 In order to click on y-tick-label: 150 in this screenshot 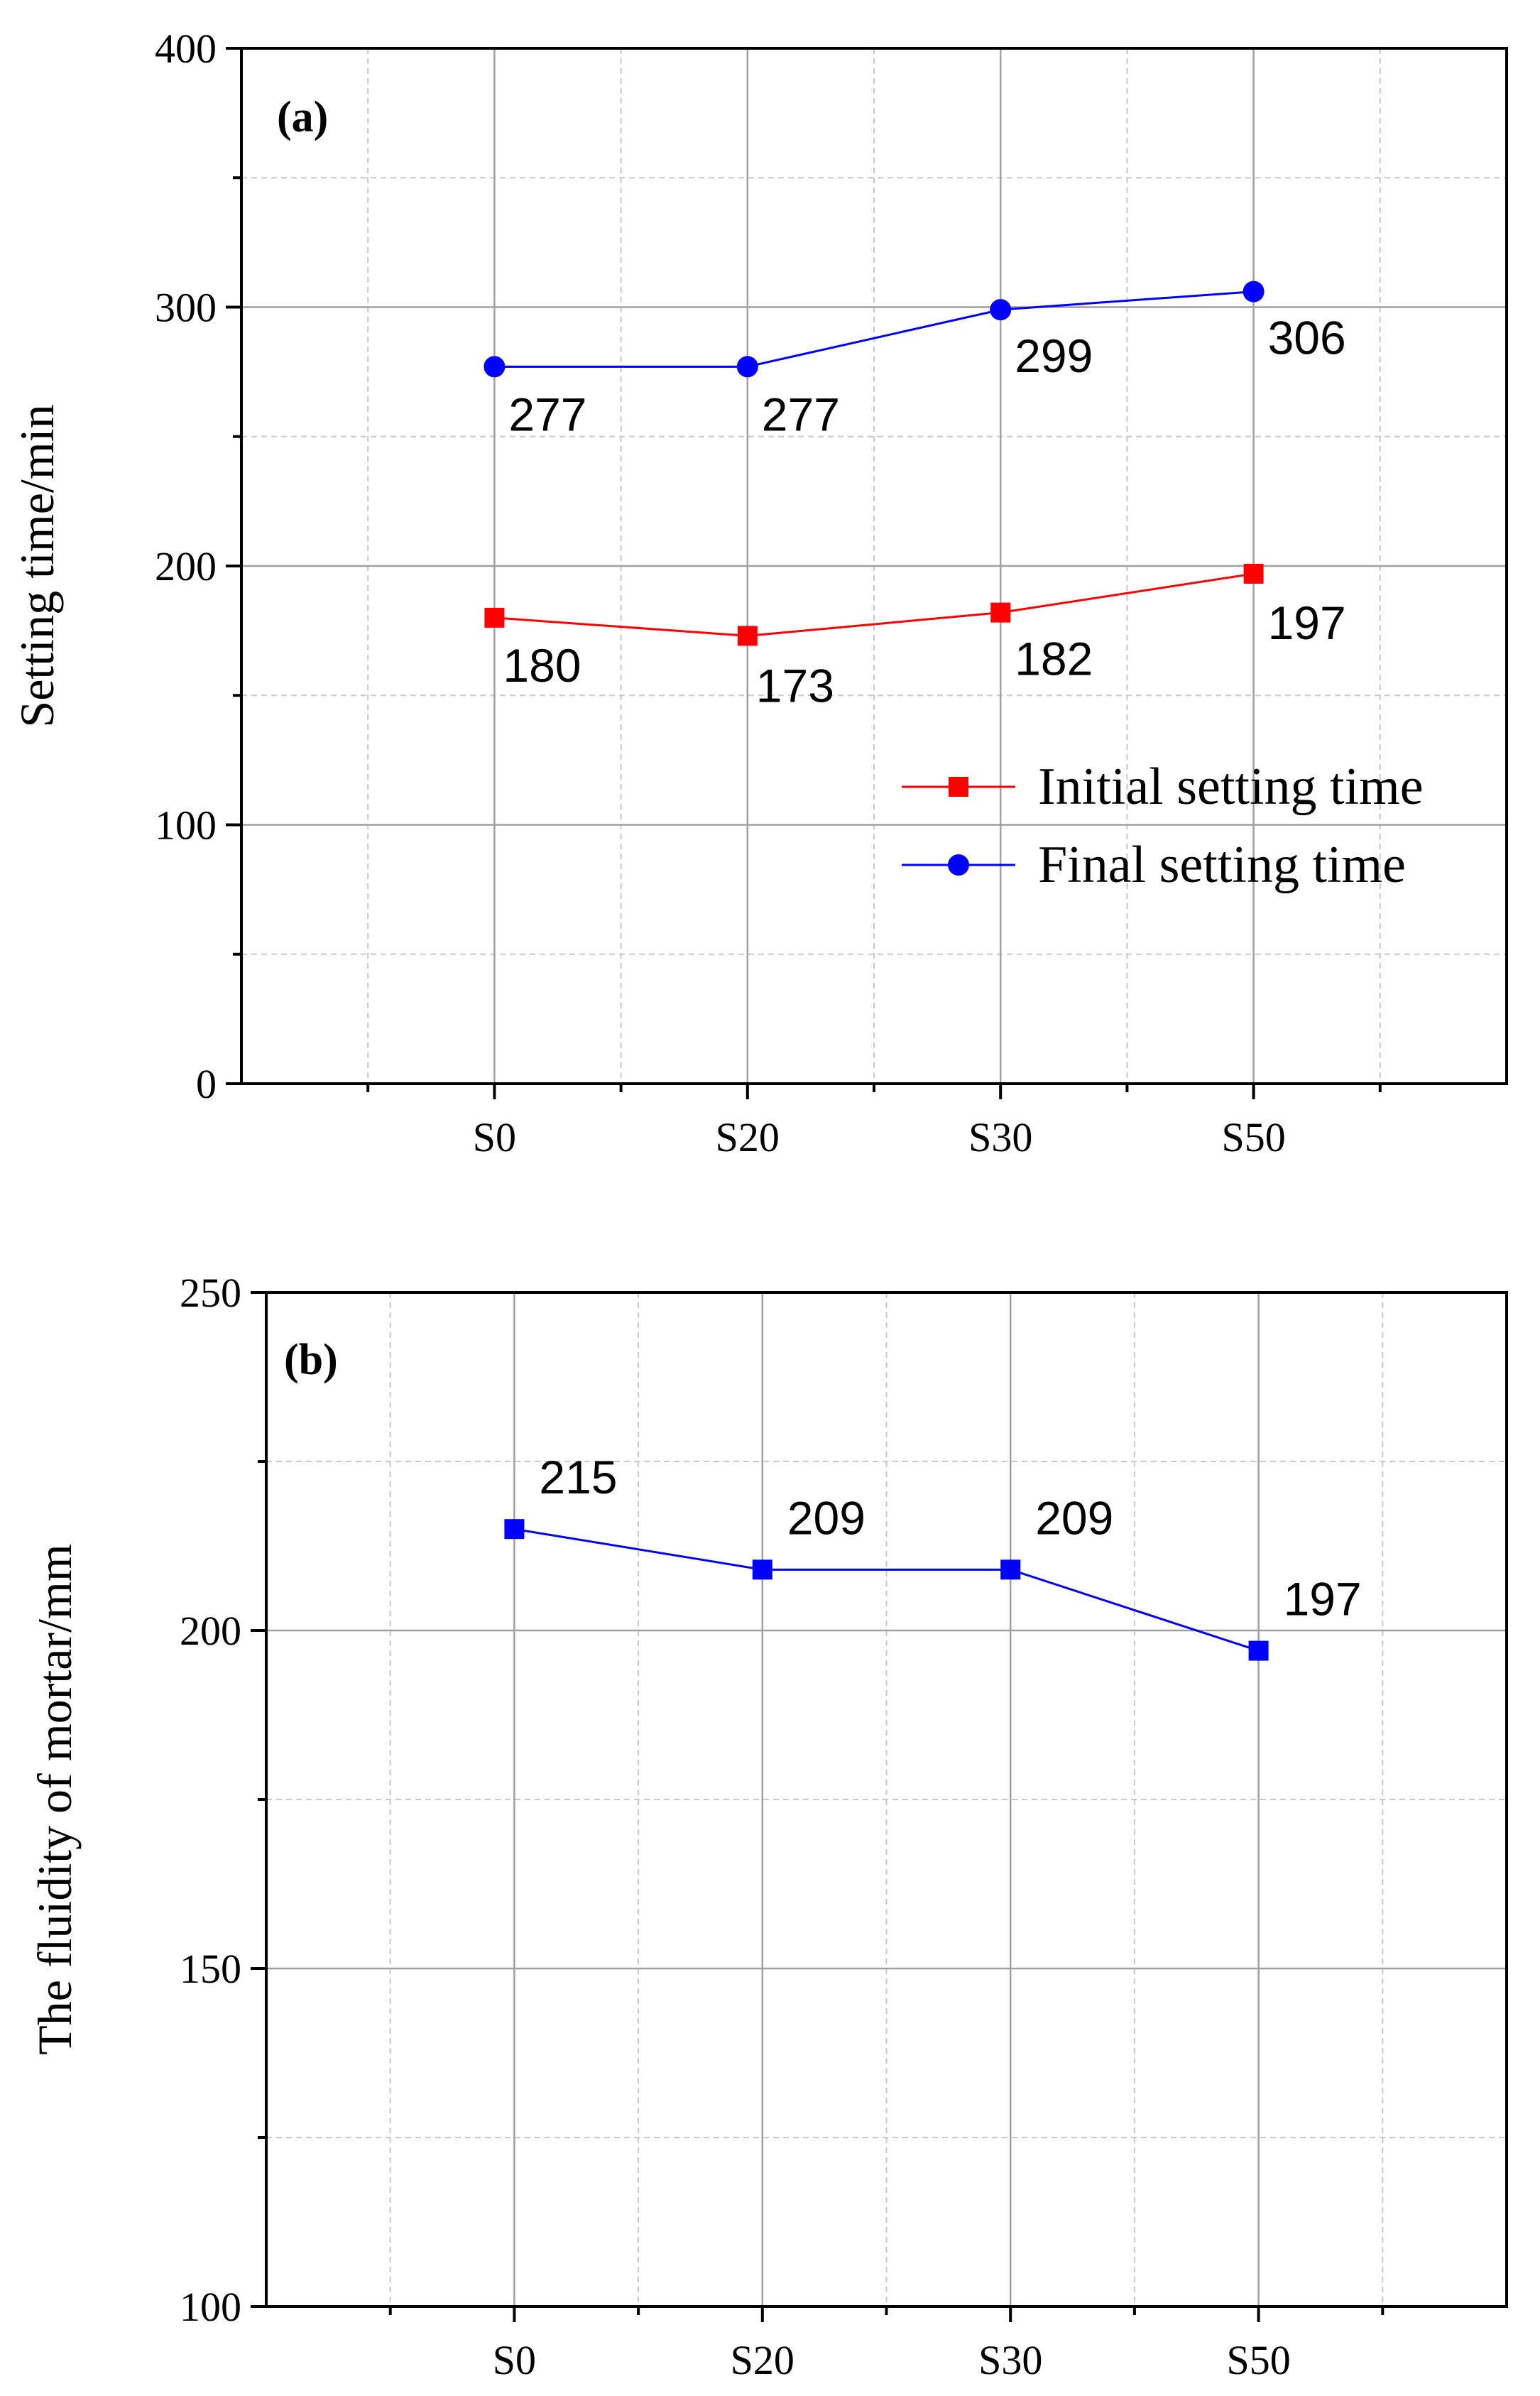, I will do `click(210, 1969)`.